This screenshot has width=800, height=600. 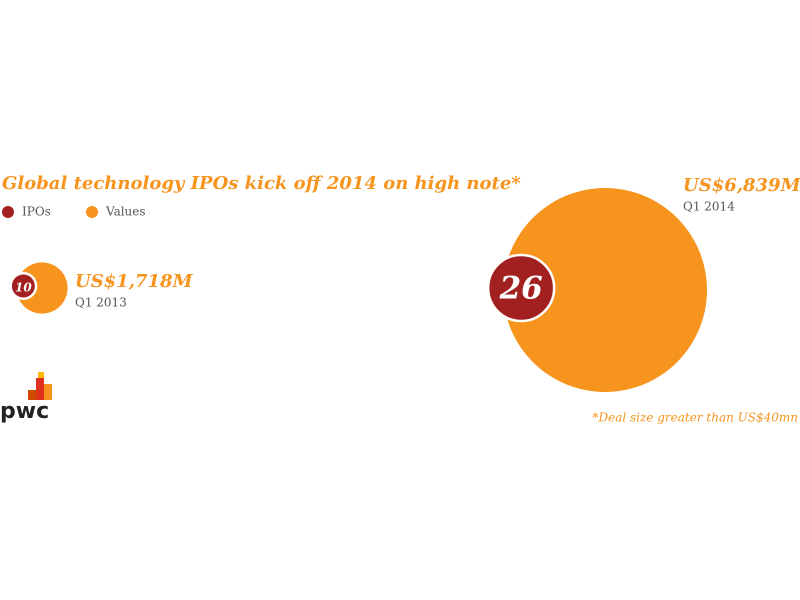 What do you see at coordinates (741, 185) in the screenshot?
I see `value-label: US$6,839M` at bounding box center [741, 185].